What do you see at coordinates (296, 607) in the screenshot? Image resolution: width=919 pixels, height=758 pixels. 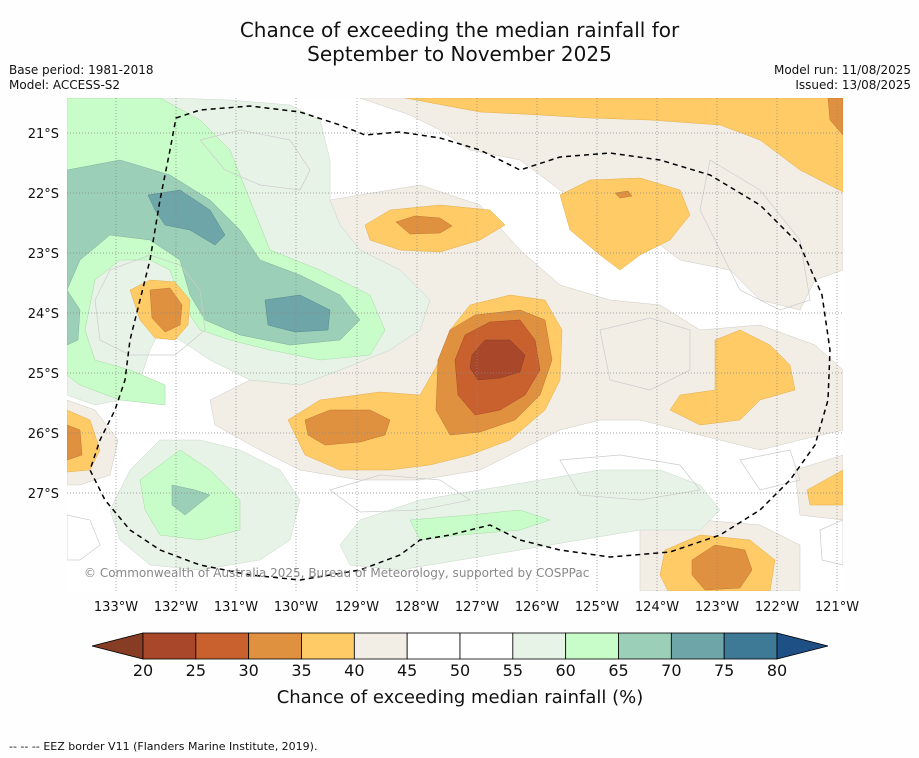 I see `lon-label: 130°W` at bounding box center [296, 607].